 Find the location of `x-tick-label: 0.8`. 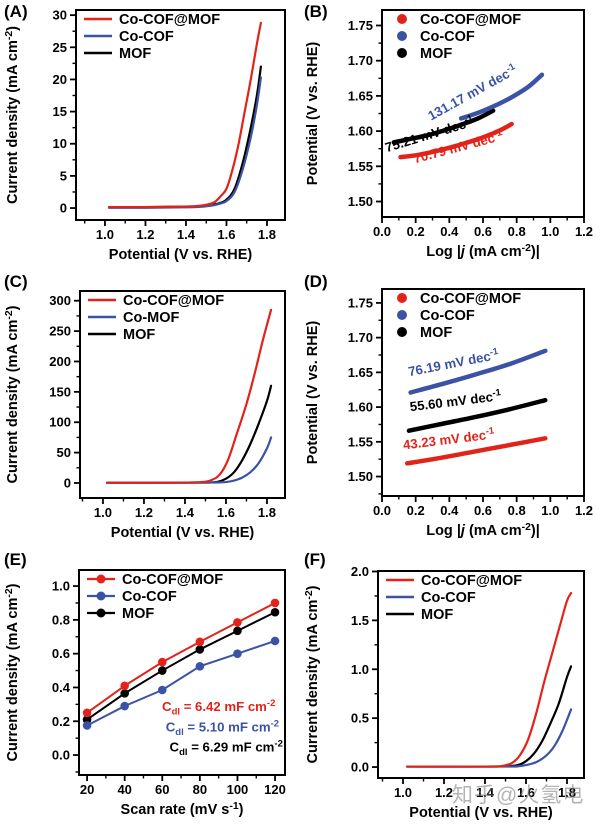

x-tick-label: 0.8 is located at coordinates (517, 231).